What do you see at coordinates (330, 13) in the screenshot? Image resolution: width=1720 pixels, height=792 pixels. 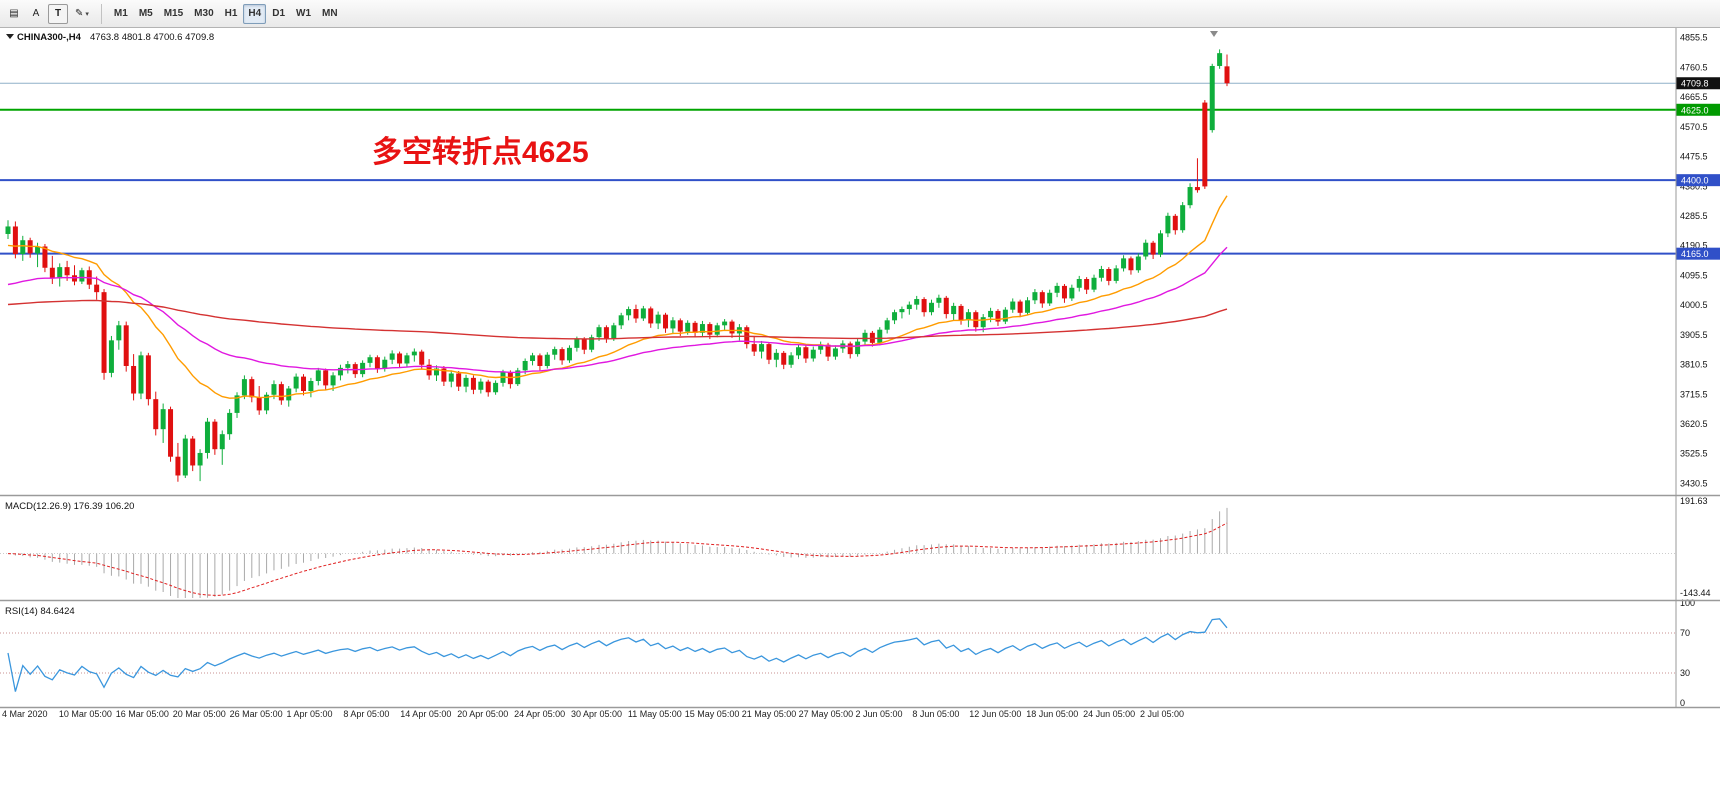 I see `timeframe-button-mn: MN` at bounding box center [330, 13].